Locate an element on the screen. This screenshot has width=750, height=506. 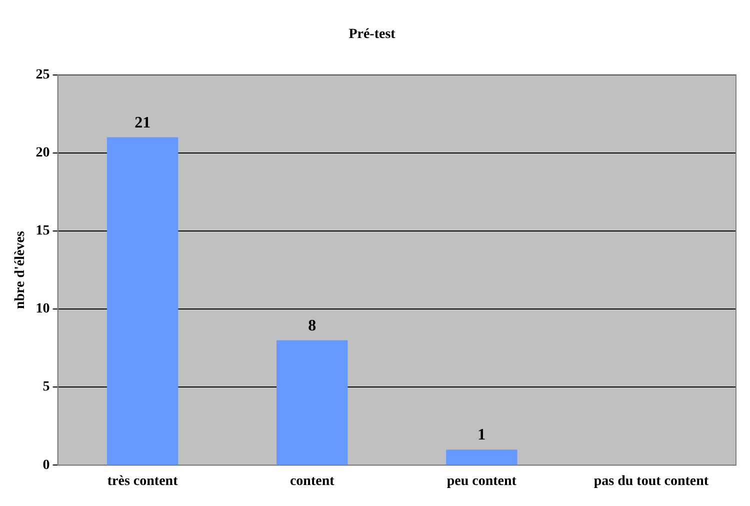
y-tick-label: 20 is located at coordinates (43, 152).